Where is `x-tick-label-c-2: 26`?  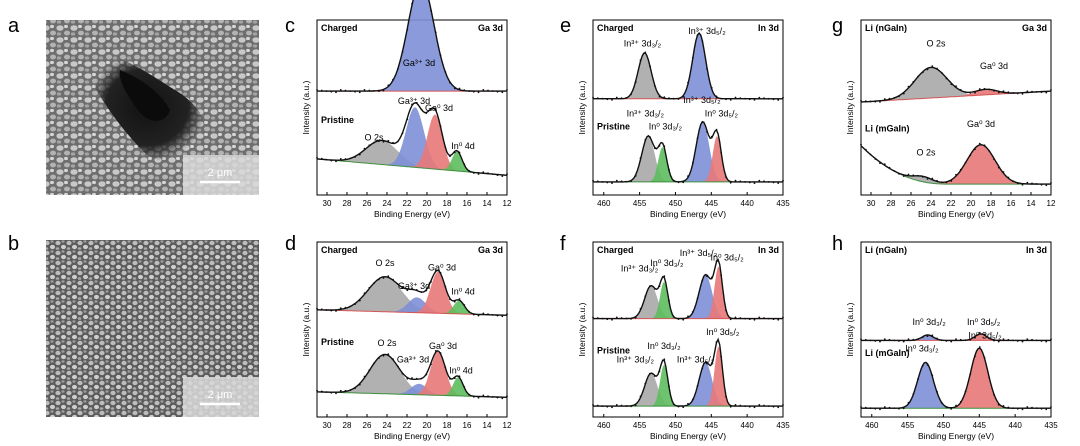 x-tick-label-c-2: 26 is located at coordinates (367, 203).